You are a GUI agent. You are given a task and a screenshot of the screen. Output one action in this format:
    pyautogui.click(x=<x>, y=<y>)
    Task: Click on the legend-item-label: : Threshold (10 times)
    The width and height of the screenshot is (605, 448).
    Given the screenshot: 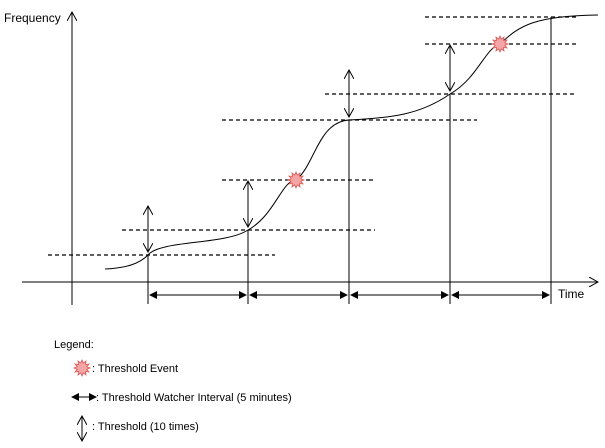 What is the action you would take?
    pyautogui.click(x=145, y=427)
    